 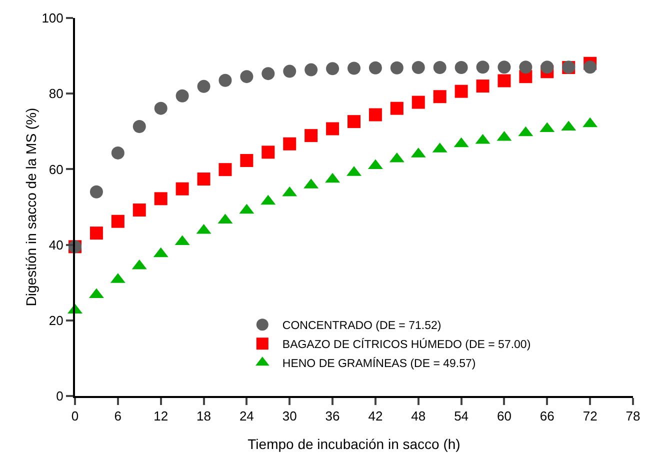 I want to click on x-tick-label: 54, so click(x=461, y=416).